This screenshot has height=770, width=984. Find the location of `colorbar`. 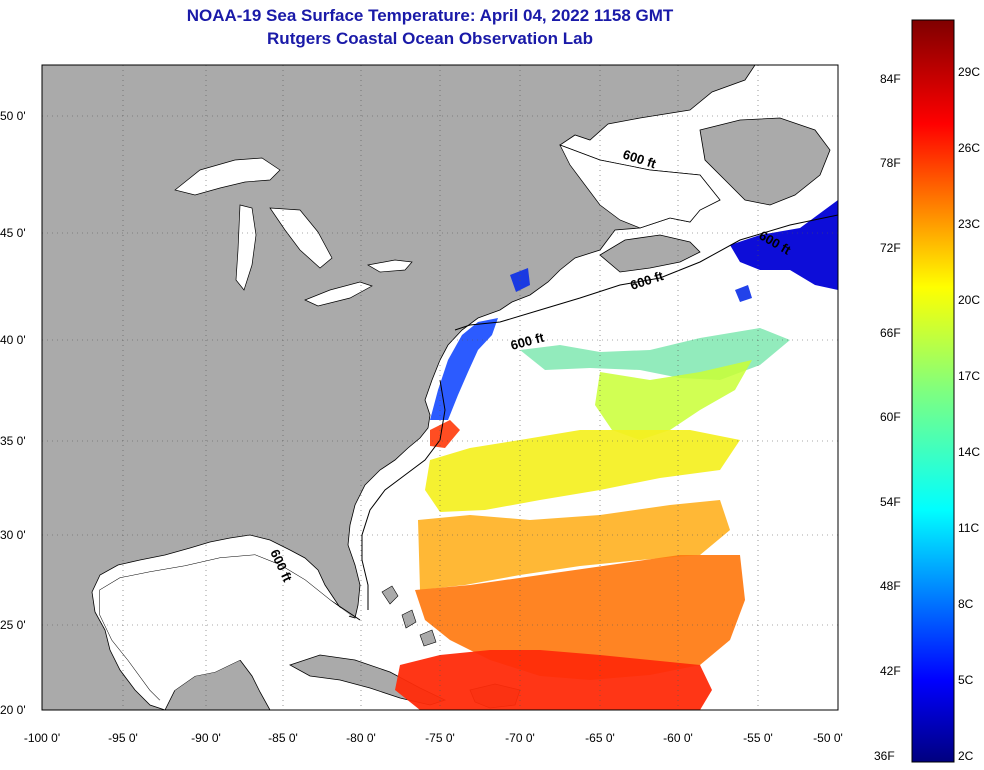

colorbar is located at coordinates (933, 391).